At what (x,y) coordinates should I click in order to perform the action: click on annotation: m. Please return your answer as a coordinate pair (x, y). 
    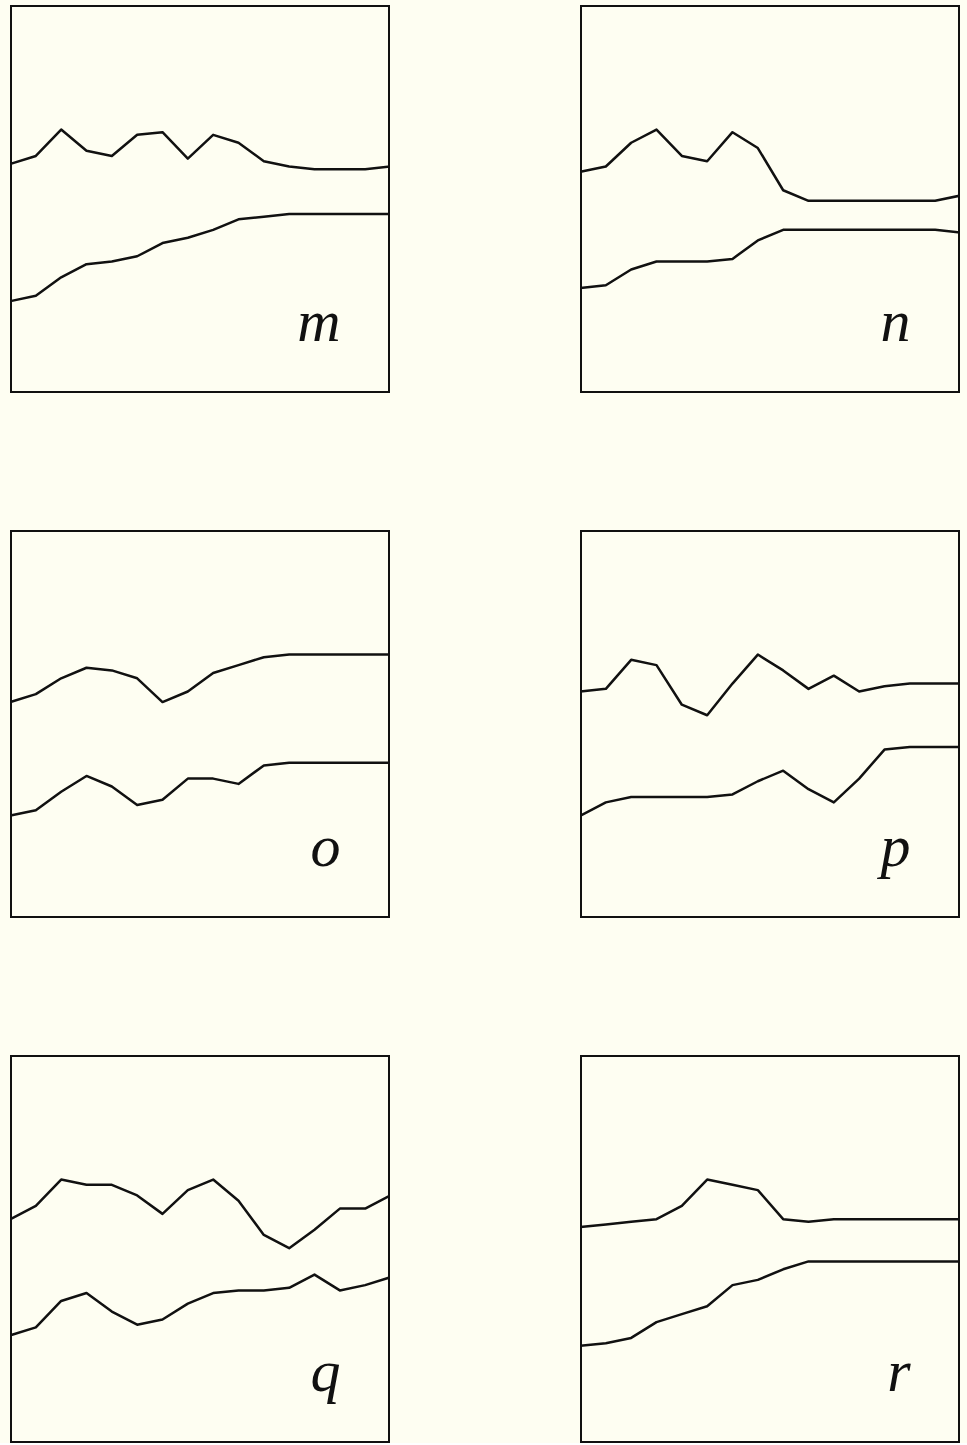
    Looking at the image, I should click on (319, 320).